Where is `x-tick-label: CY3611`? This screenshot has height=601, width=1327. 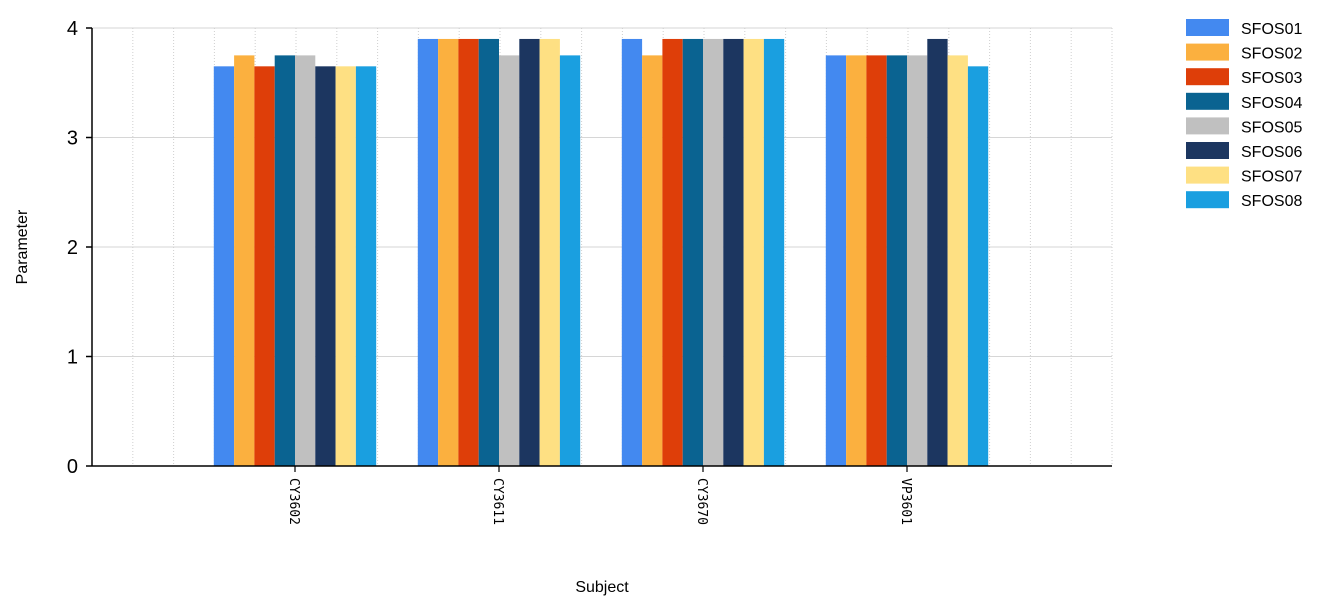
x-tick-label: CY3611 is located at coordinates (497, 501).